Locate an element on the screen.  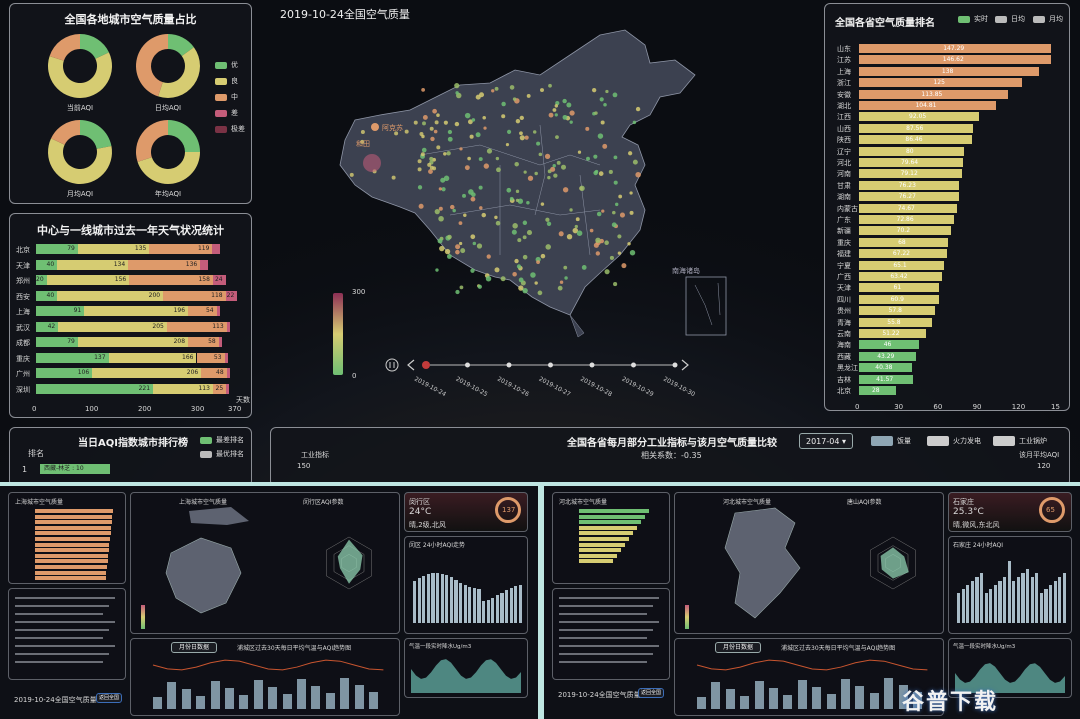
city-bar-segment: 158 is located at coordinates (171, 280).